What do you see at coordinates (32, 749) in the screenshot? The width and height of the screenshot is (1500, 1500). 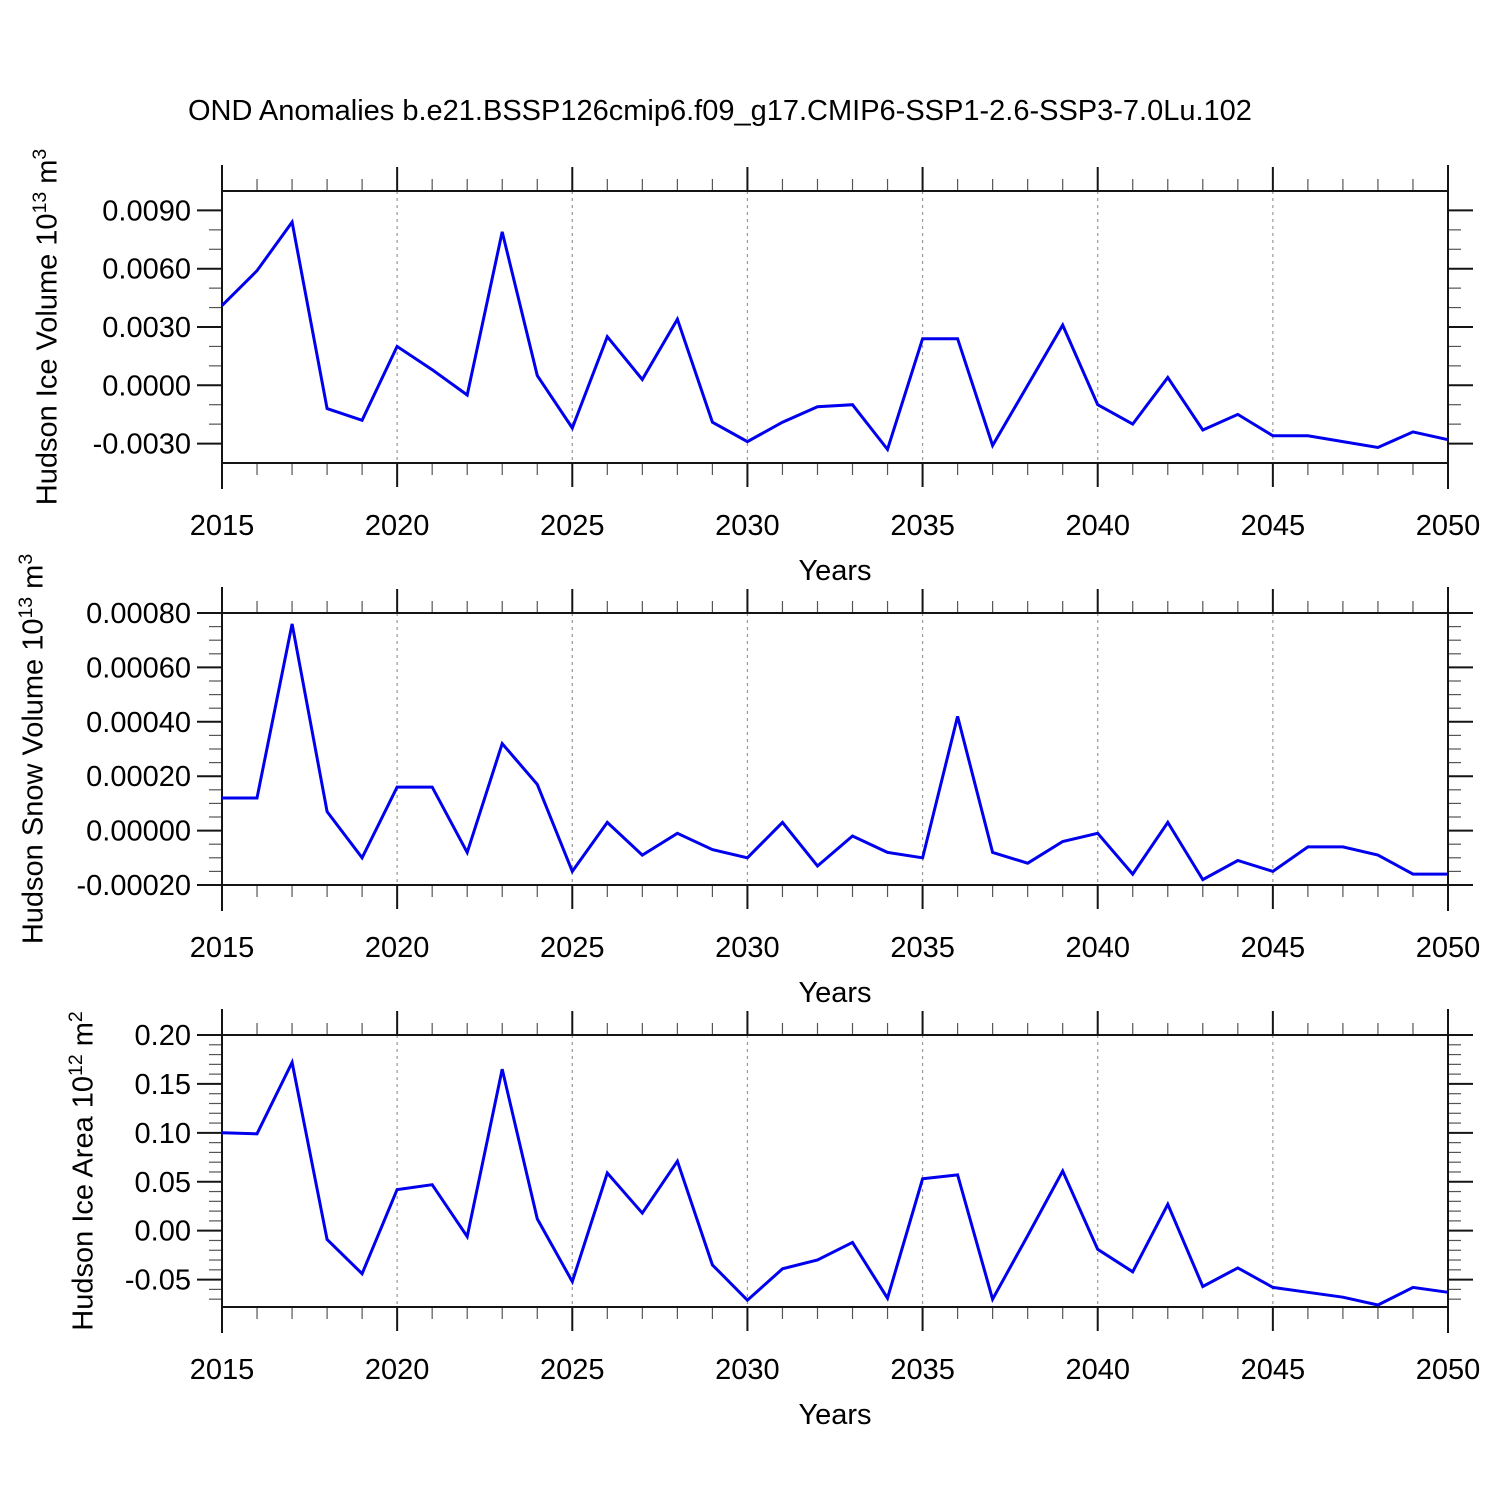 I see `y-axis-title-snow-volume: Hudson Snow Volume 1013 m3` at bounding box center [32, 749].